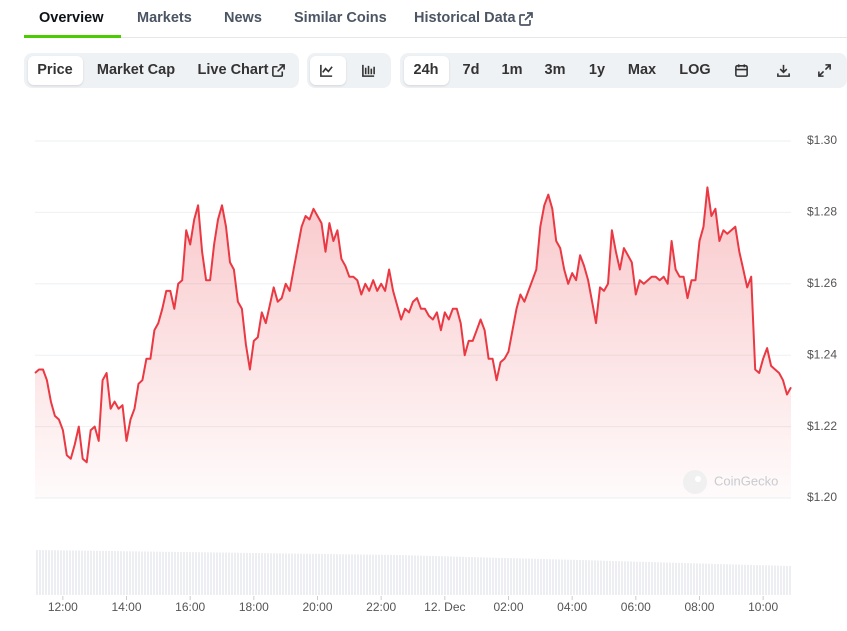  What do you see at coordinates (413, 572) in the screenshot?
I see `volume-strip` at bounding box center [413, 572].